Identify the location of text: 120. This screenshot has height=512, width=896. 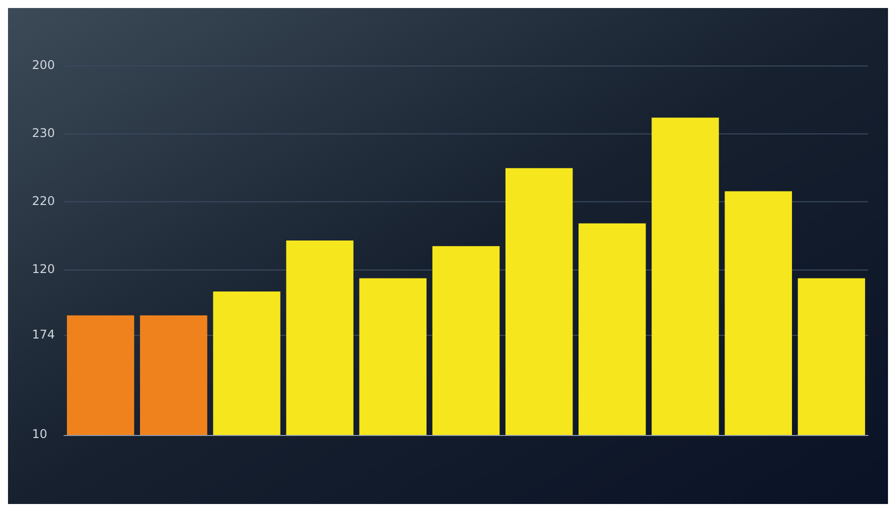
(43, 269).